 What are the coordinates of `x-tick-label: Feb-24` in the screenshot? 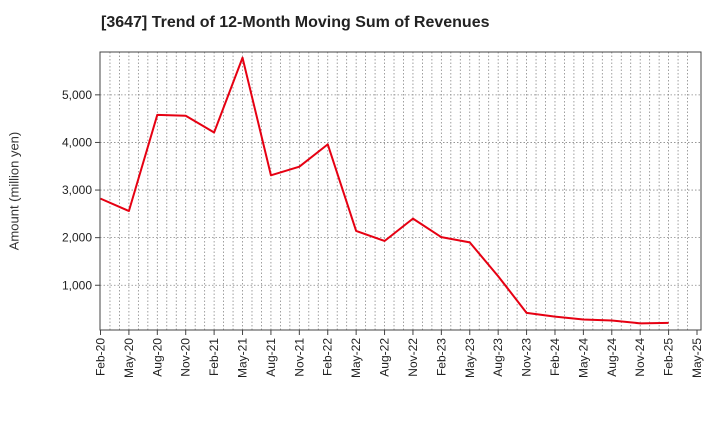 It's located at (555, 357).